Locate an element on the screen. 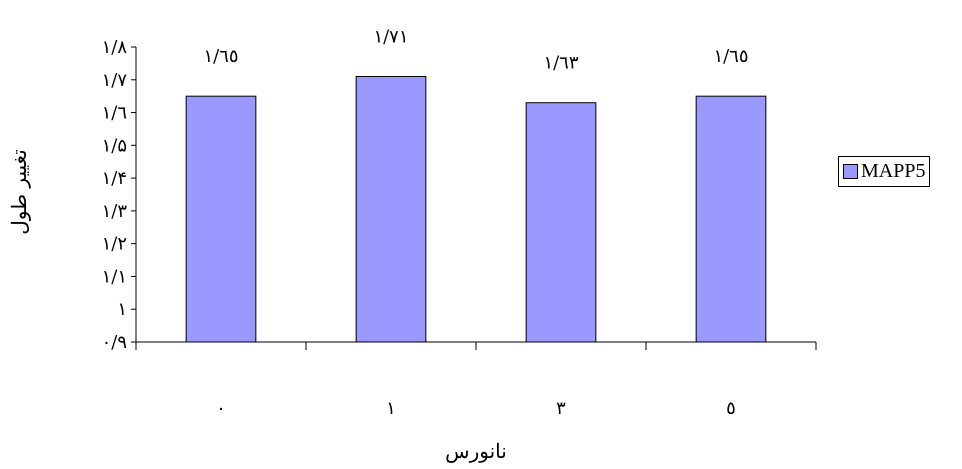 The image size is (962, 469). y-tick-label: ١/٣ is located at coordinates (115, 211).